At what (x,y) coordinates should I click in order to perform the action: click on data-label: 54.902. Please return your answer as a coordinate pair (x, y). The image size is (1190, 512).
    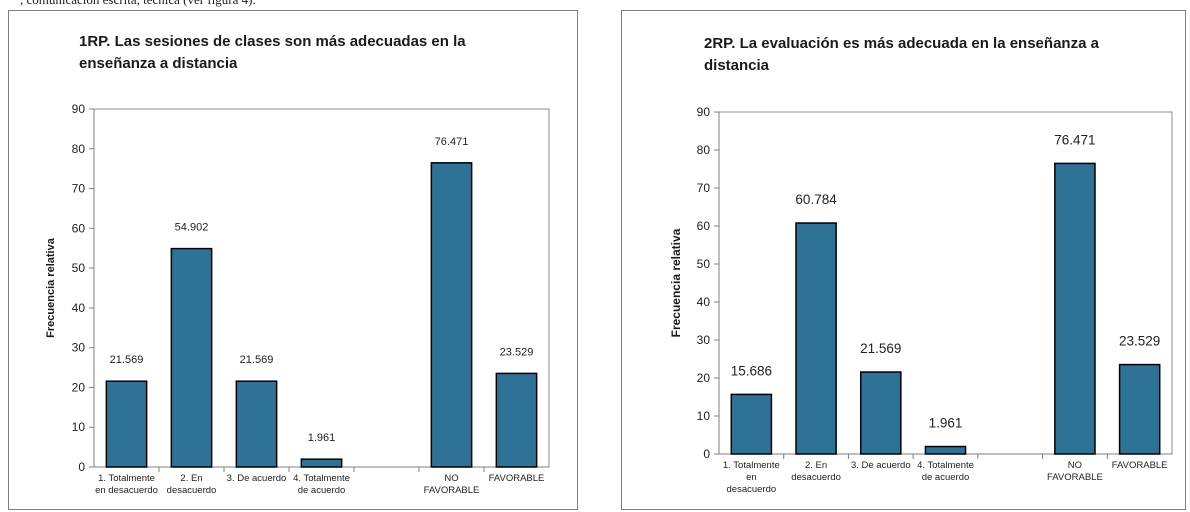
    Looking at the image, I should click on (192, 228).